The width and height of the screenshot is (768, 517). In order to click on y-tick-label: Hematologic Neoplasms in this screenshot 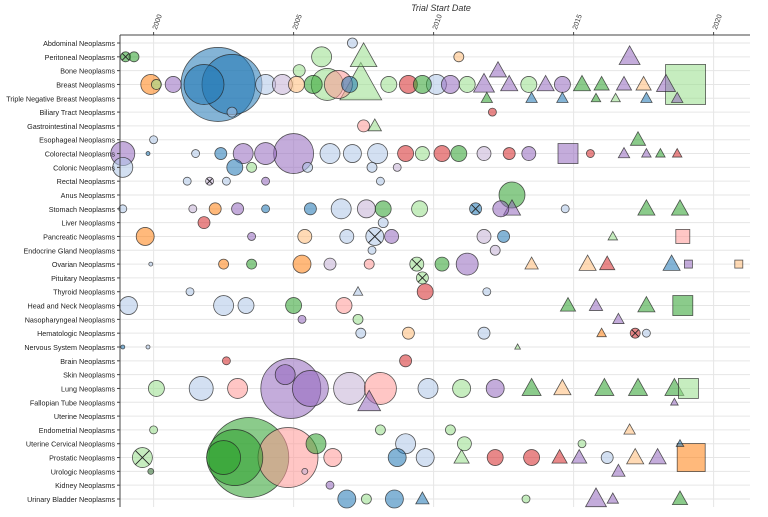, I will do `click(76, 333)`.